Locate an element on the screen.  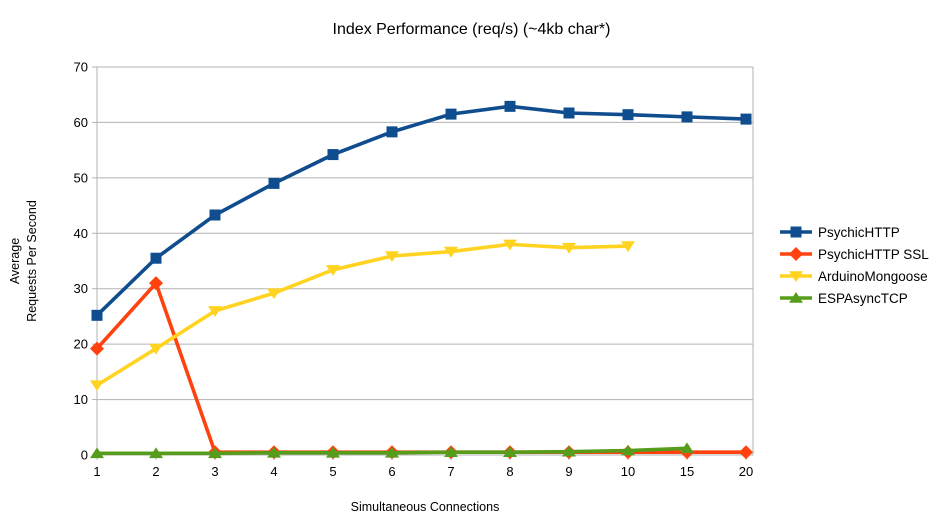
legend-key-square-icon is located at coordinates (796, 232).